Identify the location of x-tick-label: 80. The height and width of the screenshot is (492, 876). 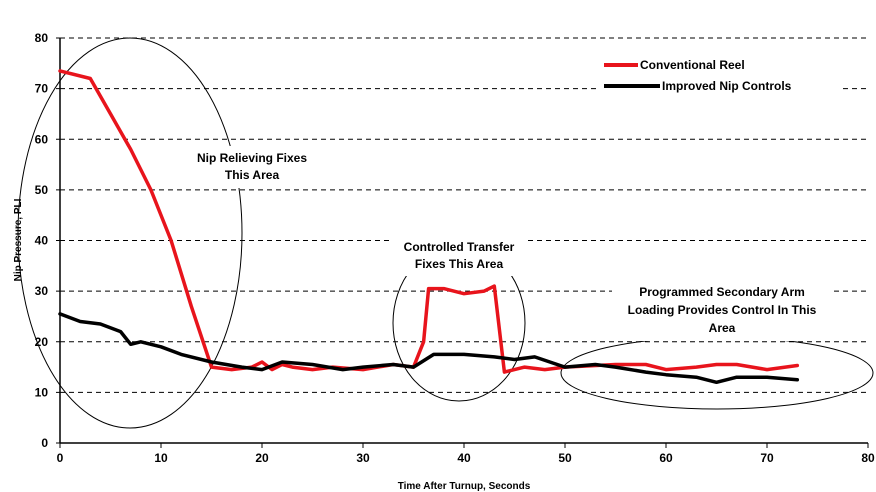
(868, 458).